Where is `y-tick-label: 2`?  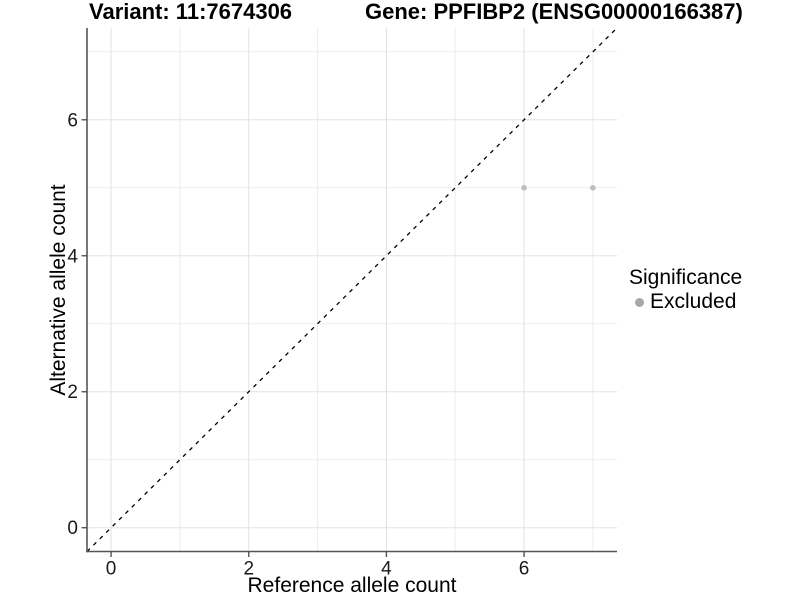
y-tick-label: 2 is located at coordinates (72, 392).